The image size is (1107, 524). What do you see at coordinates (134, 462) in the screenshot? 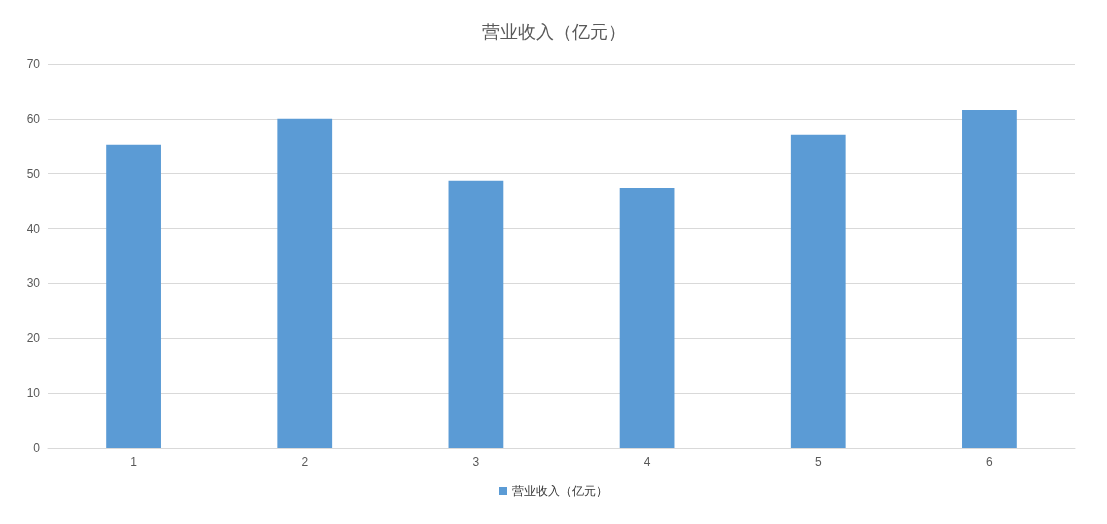
I see `x-tick-label: 1` at bounding box center [134, 462].